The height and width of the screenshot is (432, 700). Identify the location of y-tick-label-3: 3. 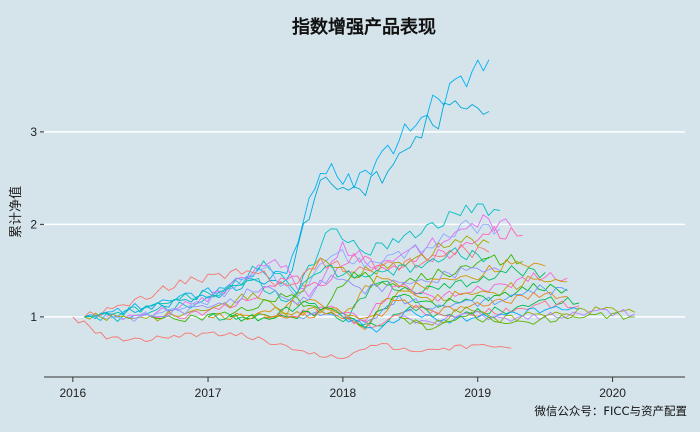
(33, 132).